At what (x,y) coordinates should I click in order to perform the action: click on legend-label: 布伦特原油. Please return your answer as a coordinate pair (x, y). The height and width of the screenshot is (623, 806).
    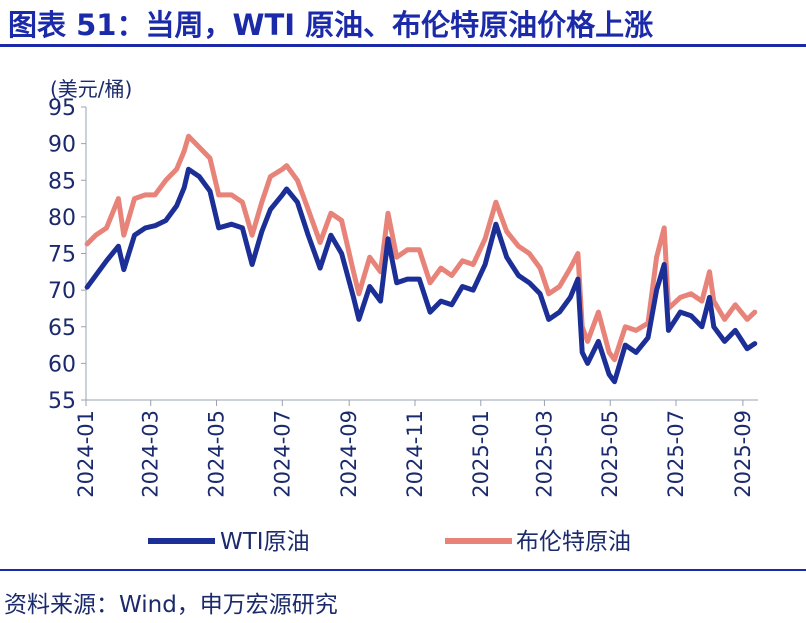
    Looking at the image, I should click on (573, 542).